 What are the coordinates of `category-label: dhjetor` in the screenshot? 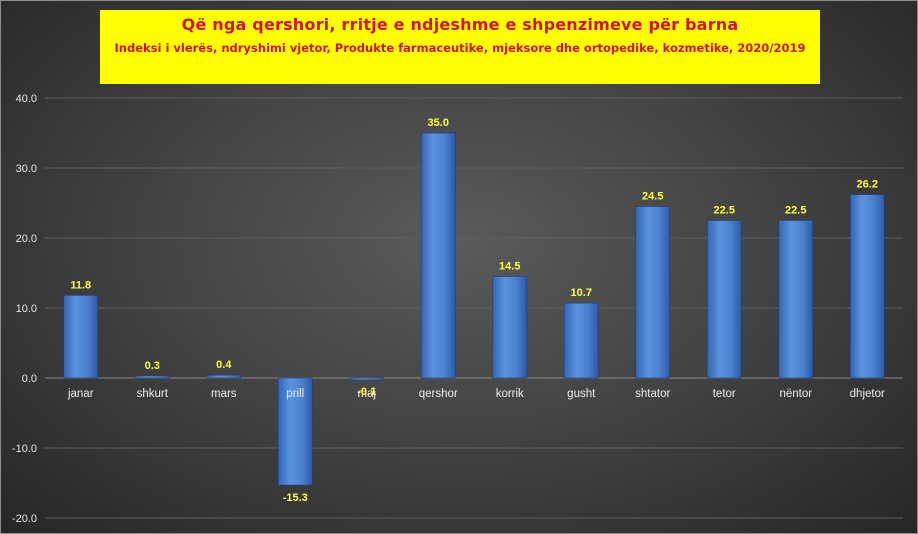 It's located at (867, 394).